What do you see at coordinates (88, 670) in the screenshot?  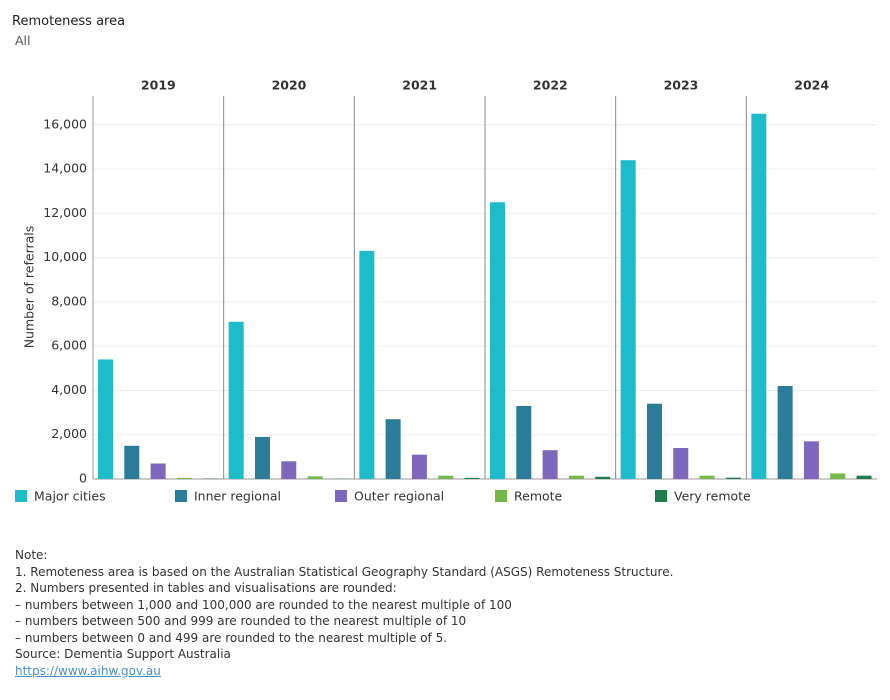 I see `source-link: https://www.aihw.gov.au` at bounding box center [88, 670].